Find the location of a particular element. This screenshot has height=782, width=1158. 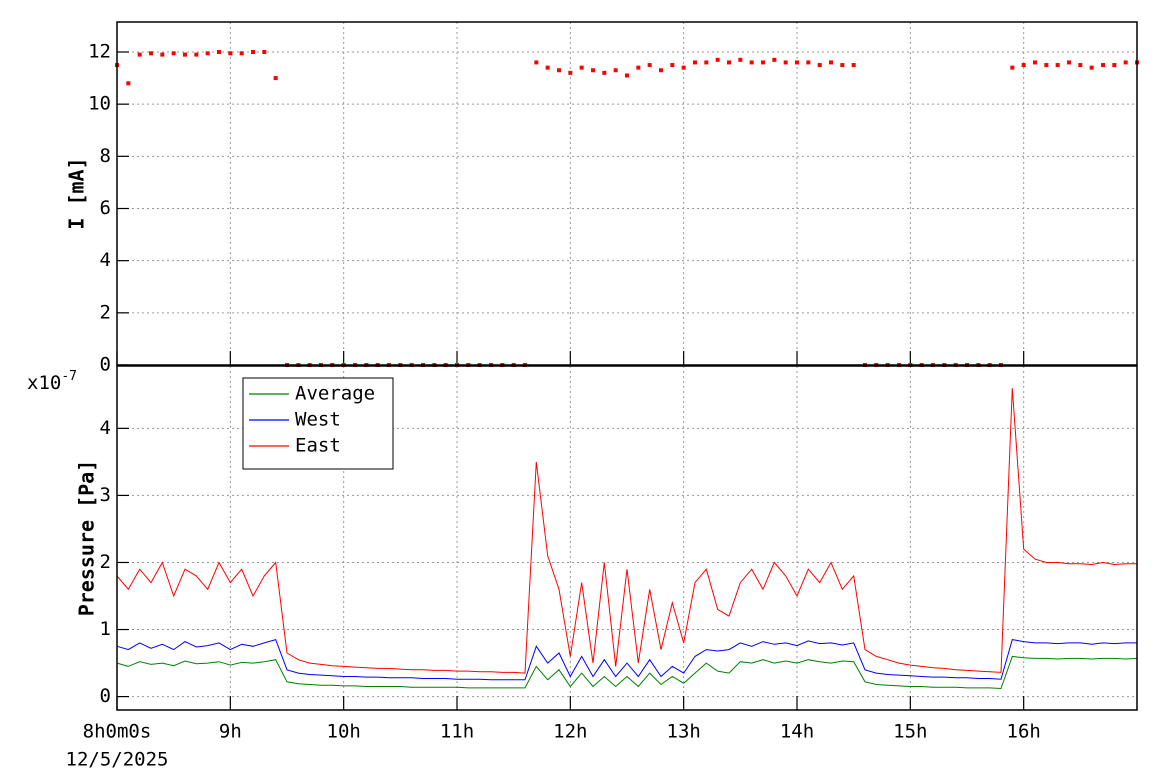

legend-box is located at coordinates (318, 423).